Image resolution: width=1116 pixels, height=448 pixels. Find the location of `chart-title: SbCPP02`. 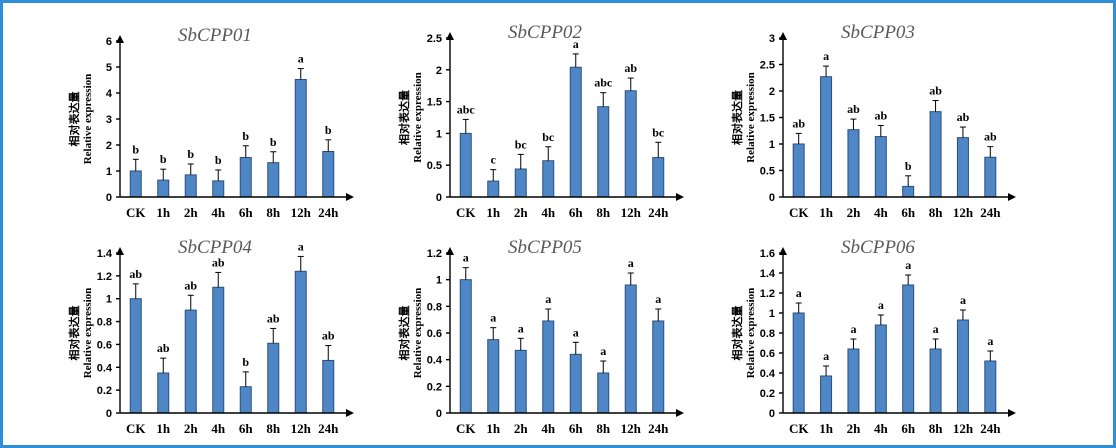

chart-title: SbCPP02 is located at coordinates (545, 32).